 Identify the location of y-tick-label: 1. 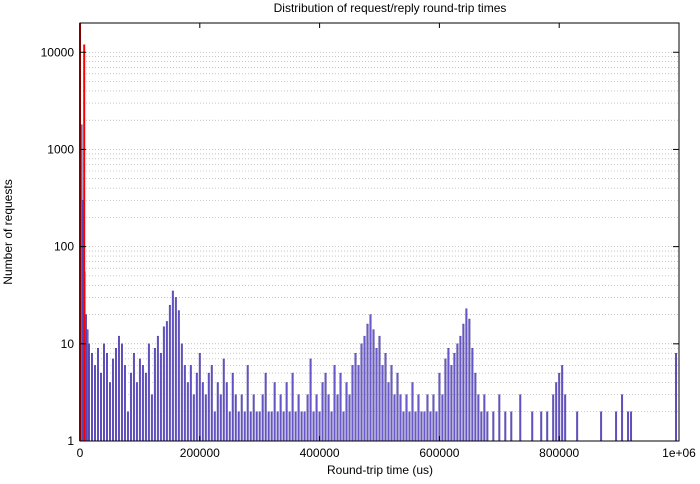
(70, 441).